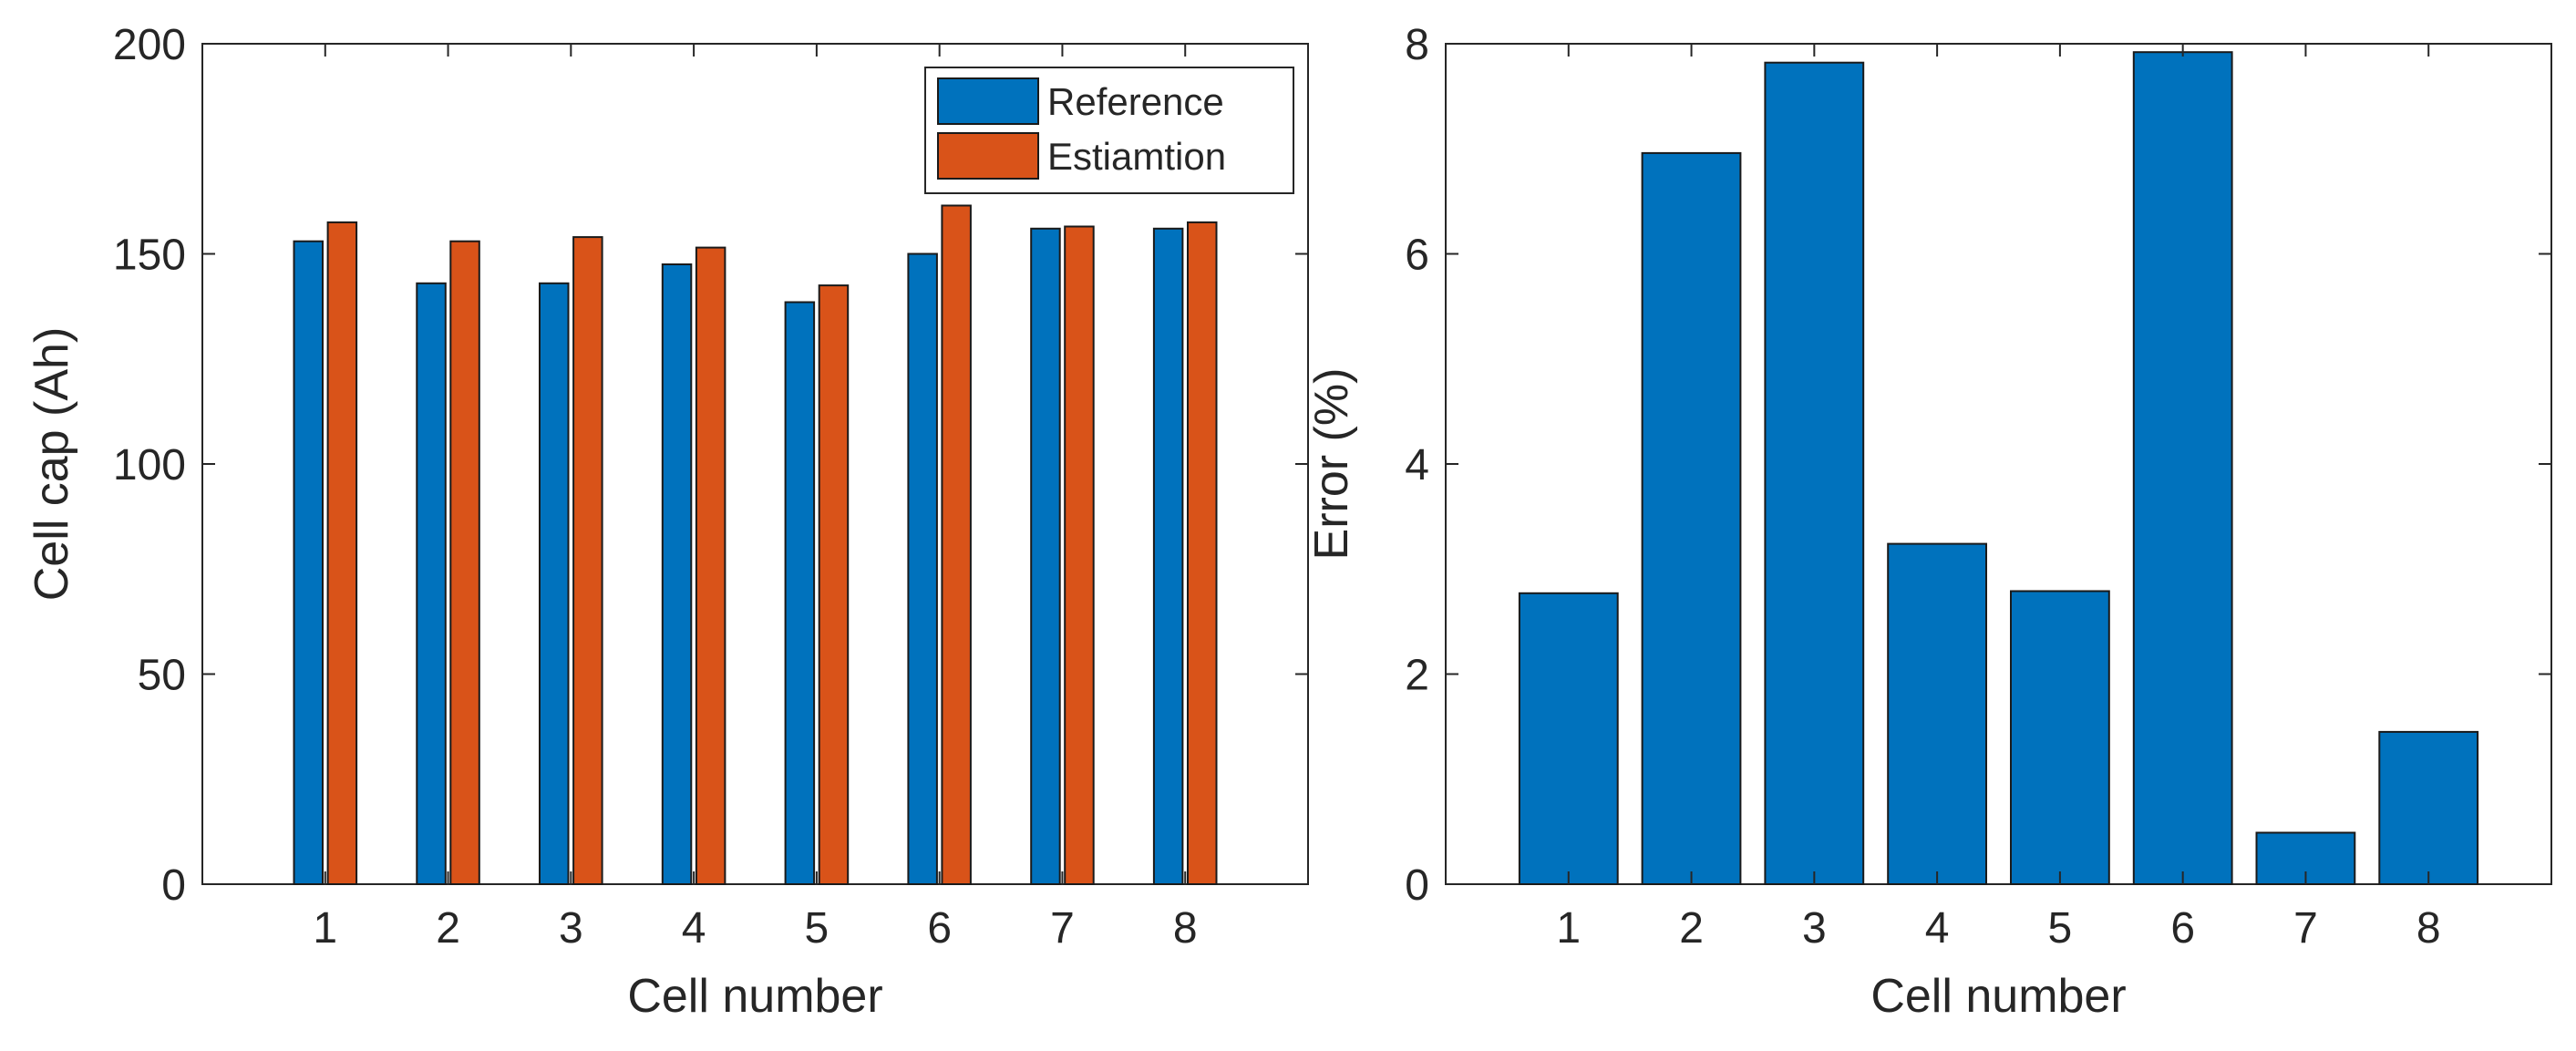 This screenshot has width=2576, height=1051. What do you see at coordinates (162, 676) in the screenshot?
I see `y-tick-label: 50` at bounding box center [162, 676].